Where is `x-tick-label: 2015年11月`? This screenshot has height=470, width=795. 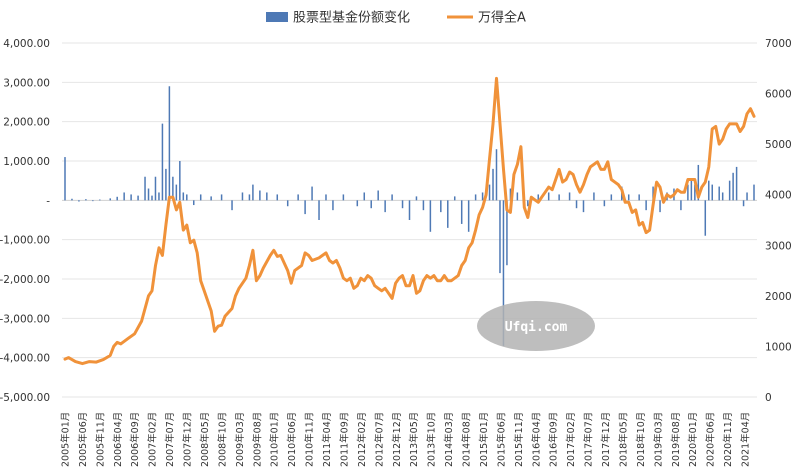
x-tick-label: 2015年11月 is located at coordinates (519, 439).